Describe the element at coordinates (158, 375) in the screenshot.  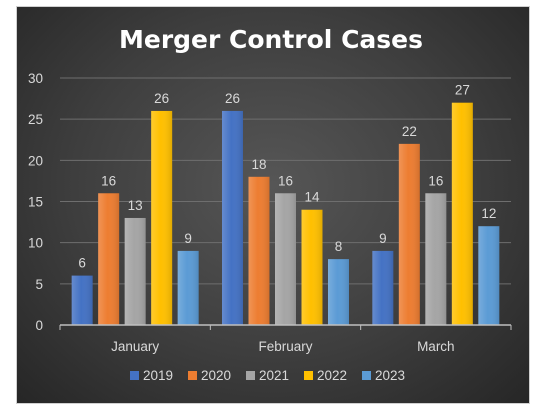
I see `legend-label-2019: 2019` at that location.